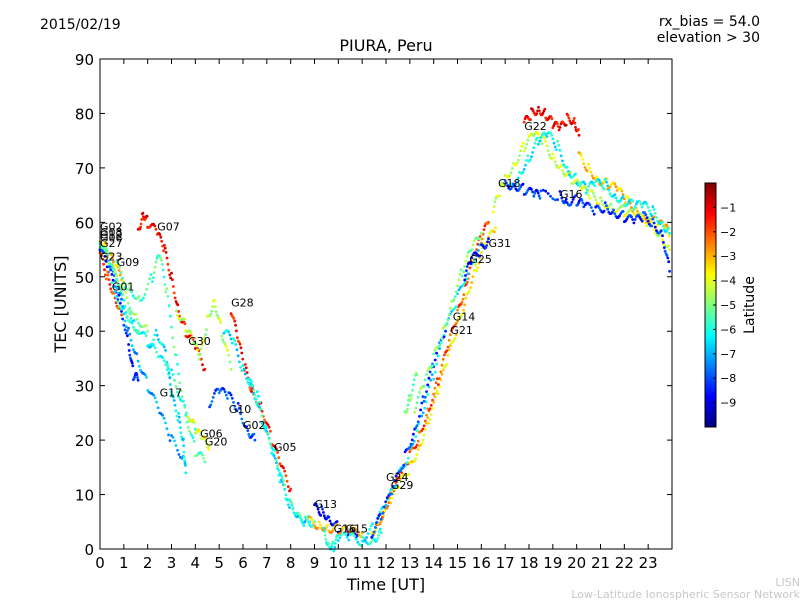  What do you see at coordinates (505, 563) in the screenshot?
I see `x-tick-label: 17` at bounding box center [505, 563].